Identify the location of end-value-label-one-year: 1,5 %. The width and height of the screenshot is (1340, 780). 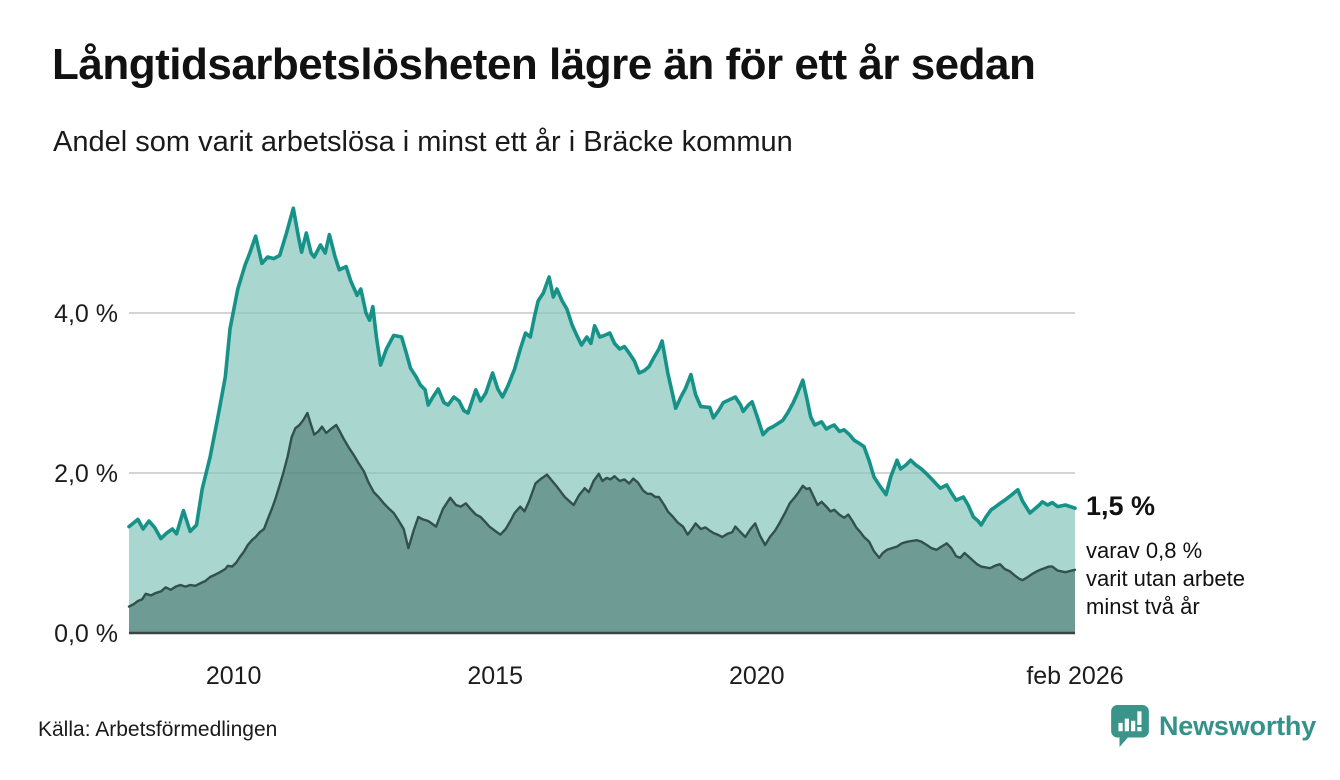
(1121, 506).